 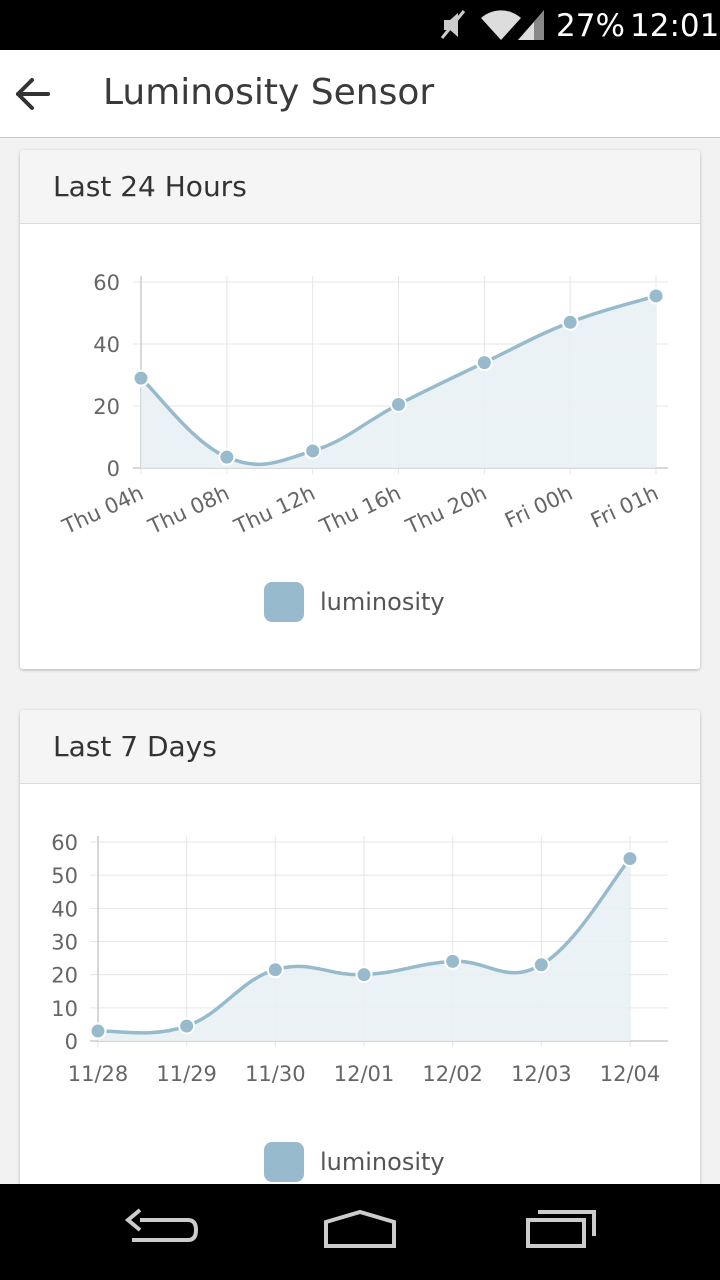 I want to click on cell-signal-icon, so click(x=531, y=25).